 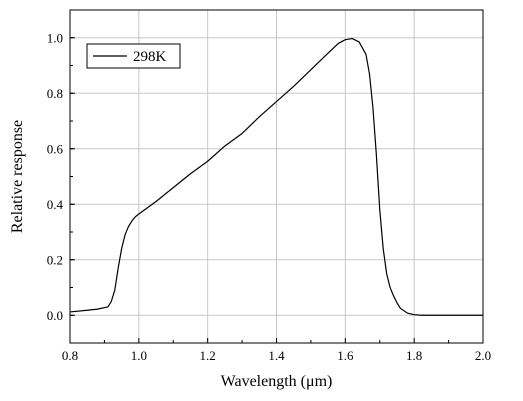 What do you see at coordinates (55, 315) in the screenshot?
I see `y-tick-label: 0.0` at bounding box center [55, 315].